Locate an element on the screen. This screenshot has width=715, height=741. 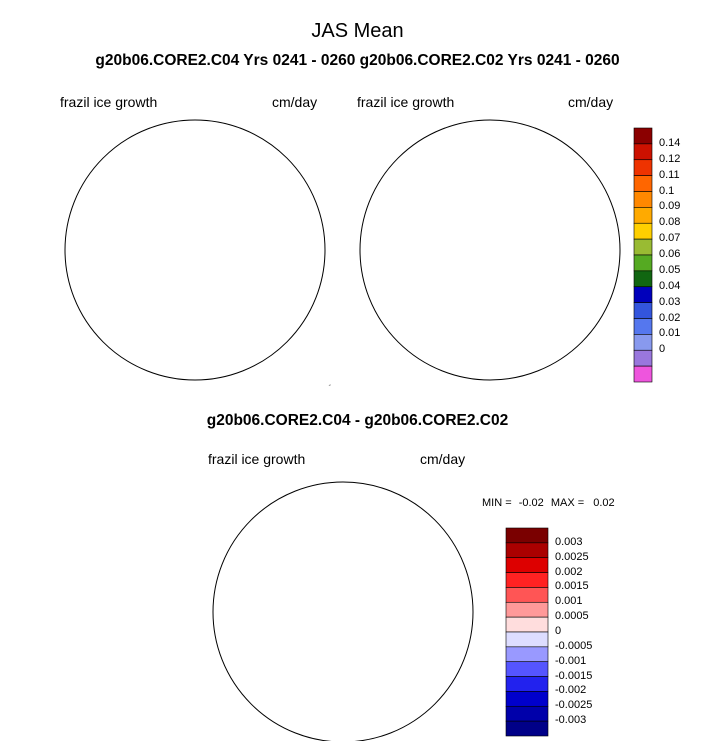
colorbar-top-tick-label: 0.02 is located at coordinates (670, 317).